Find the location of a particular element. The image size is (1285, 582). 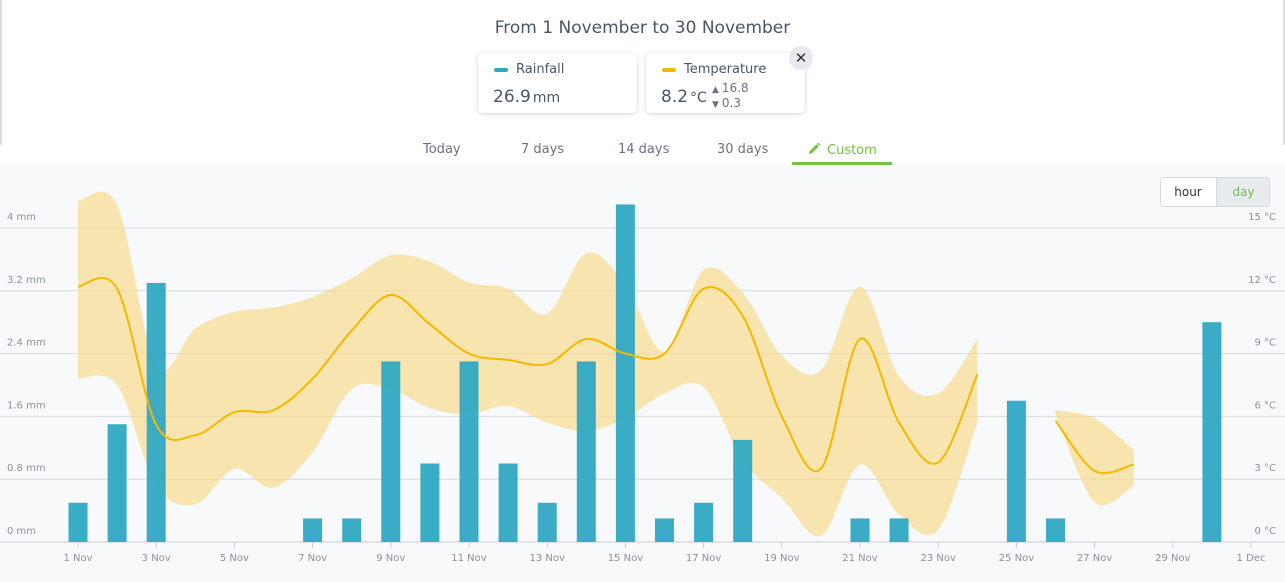

x-tick-label: 11 Nov is located at coordinates (469, 558).